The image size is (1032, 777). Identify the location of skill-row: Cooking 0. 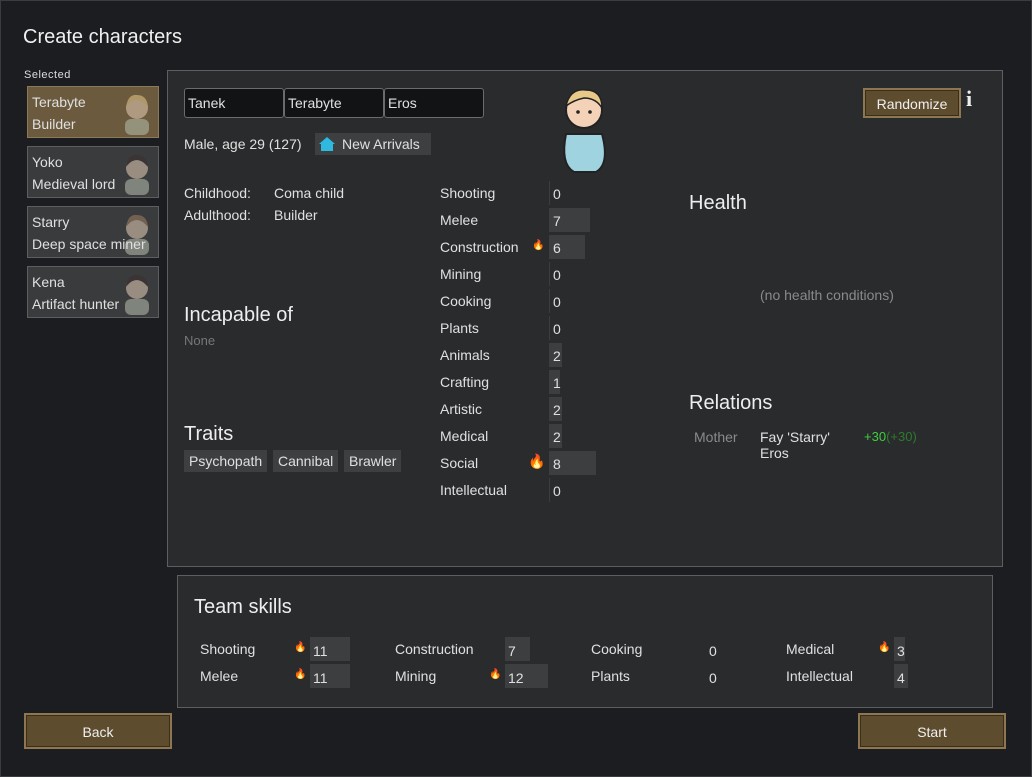
(540, 301).